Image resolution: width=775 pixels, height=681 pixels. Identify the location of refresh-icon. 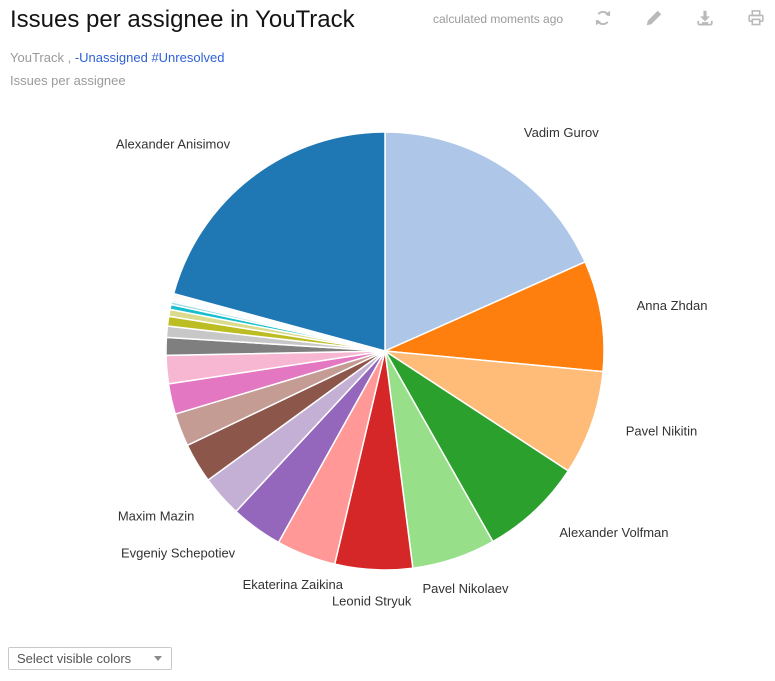
(603, 18).